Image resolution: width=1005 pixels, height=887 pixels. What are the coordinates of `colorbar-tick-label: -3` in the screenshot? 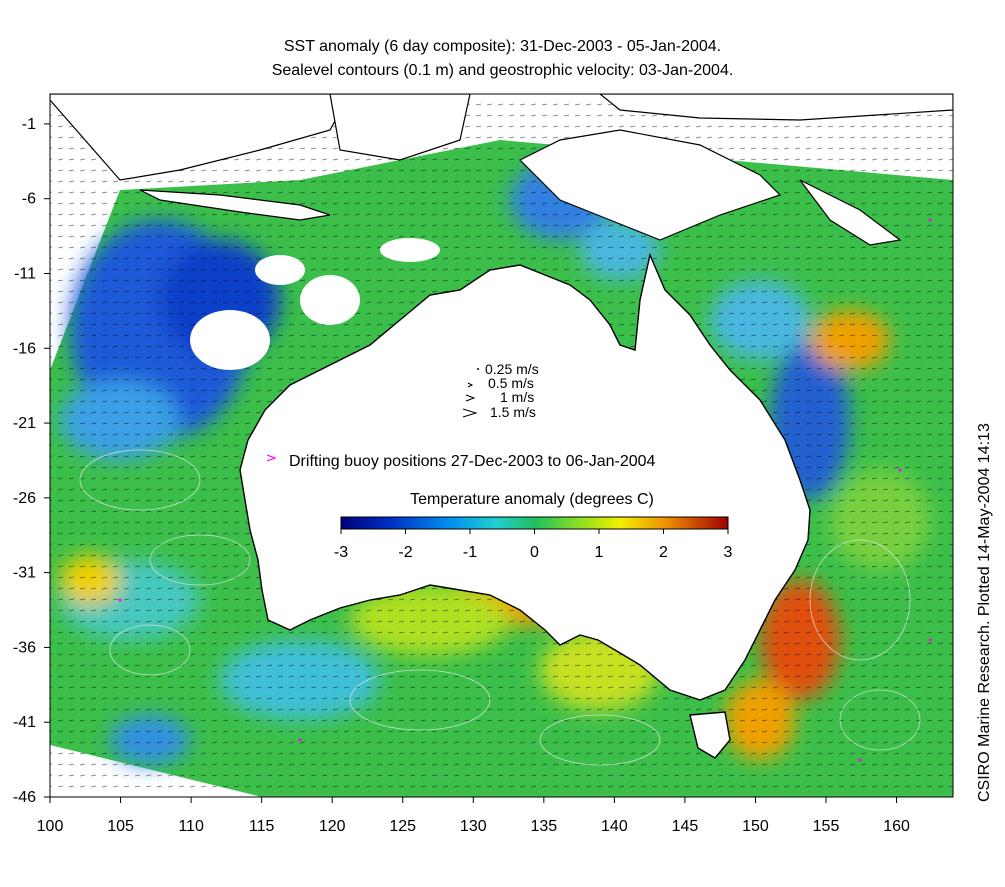 It's located at (341, 552).